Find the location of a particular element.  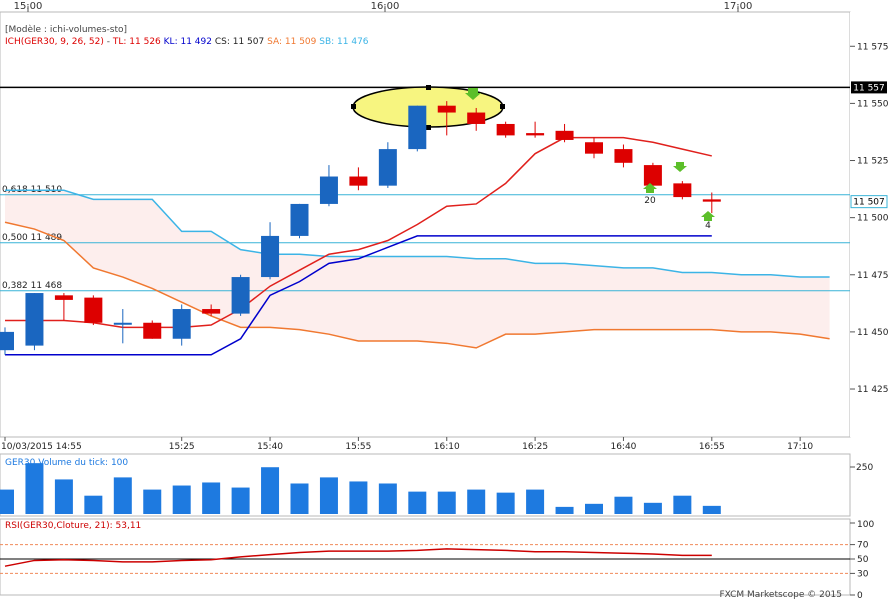

kl-value: KL: 11 492 is located at coordinates (188, 42).